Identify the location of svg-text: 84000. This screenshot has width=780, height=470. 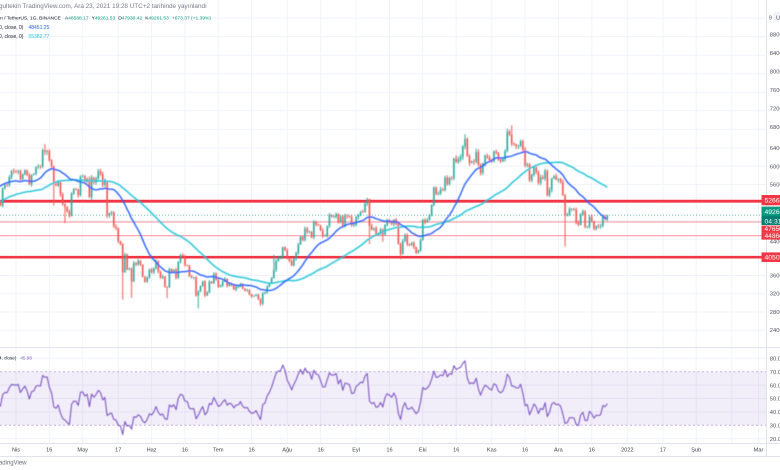
(775, 54).